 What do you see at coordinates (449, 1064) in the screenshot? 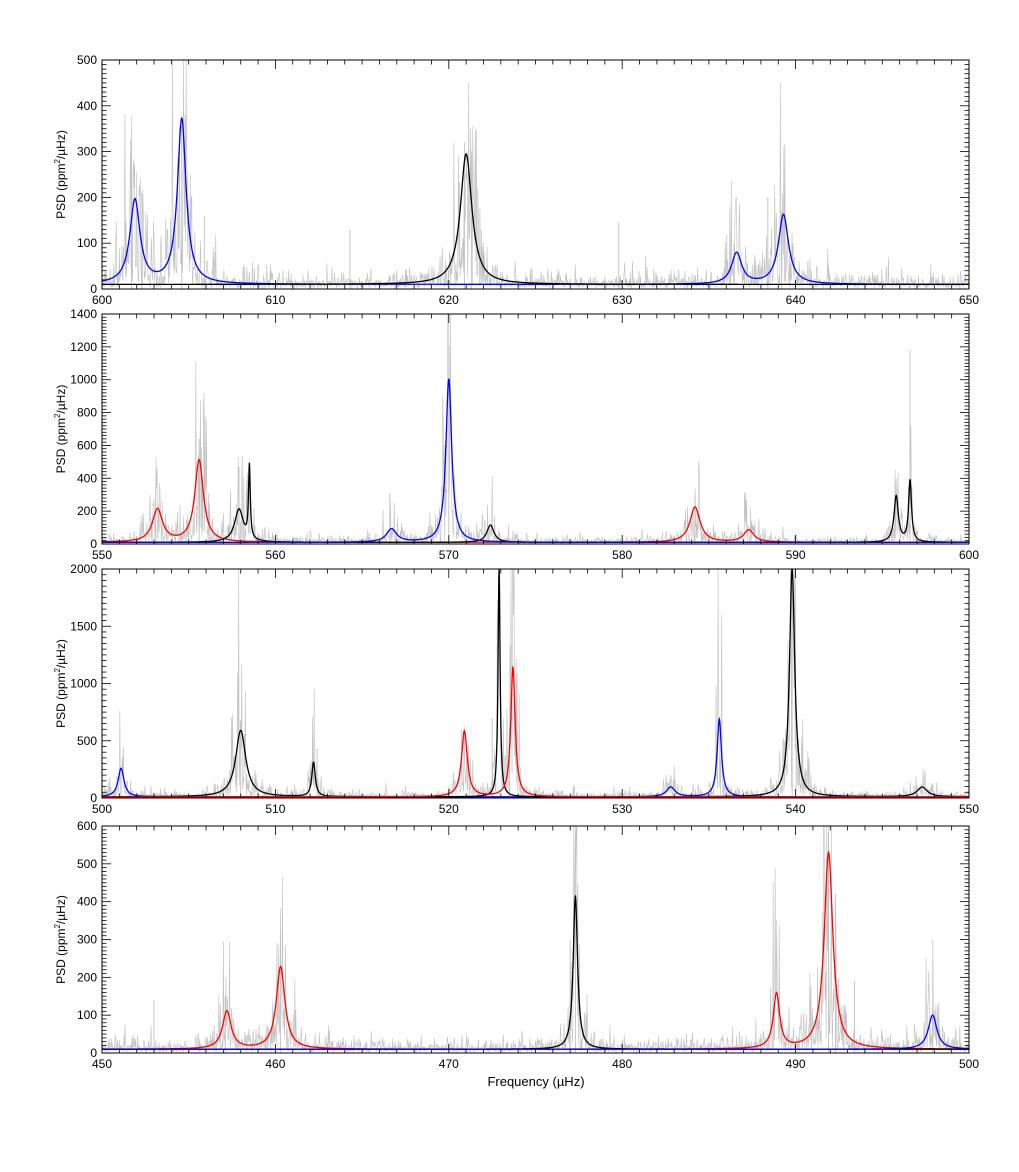
I see `x-tick-label: 470` at bounding box center [449, 1064].